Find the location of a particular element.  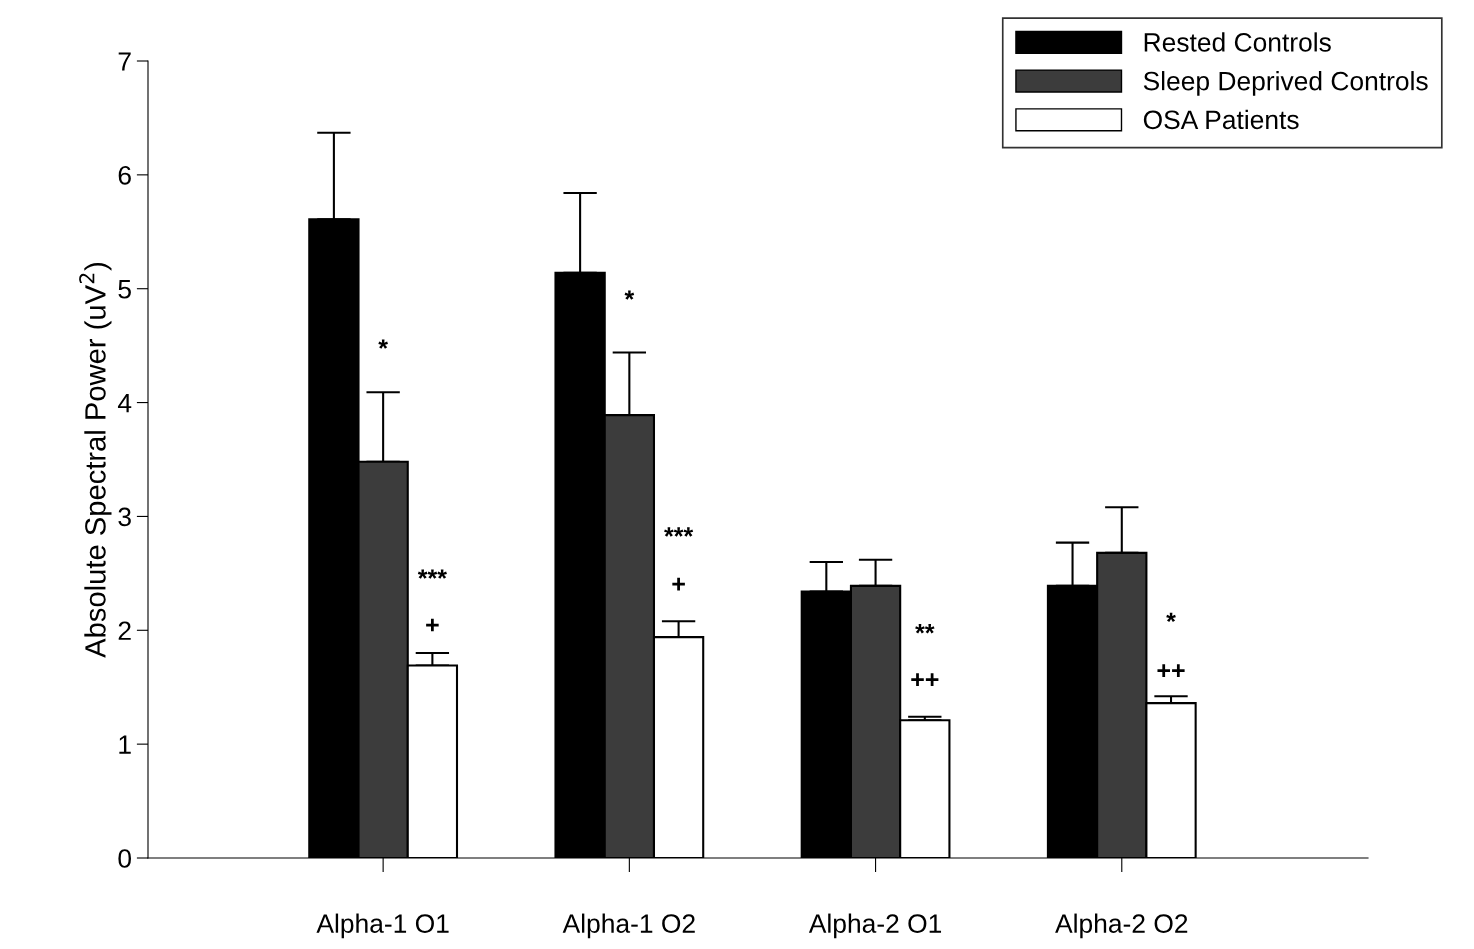

y-tick-label: 3 is located at coordinates (124, 517).